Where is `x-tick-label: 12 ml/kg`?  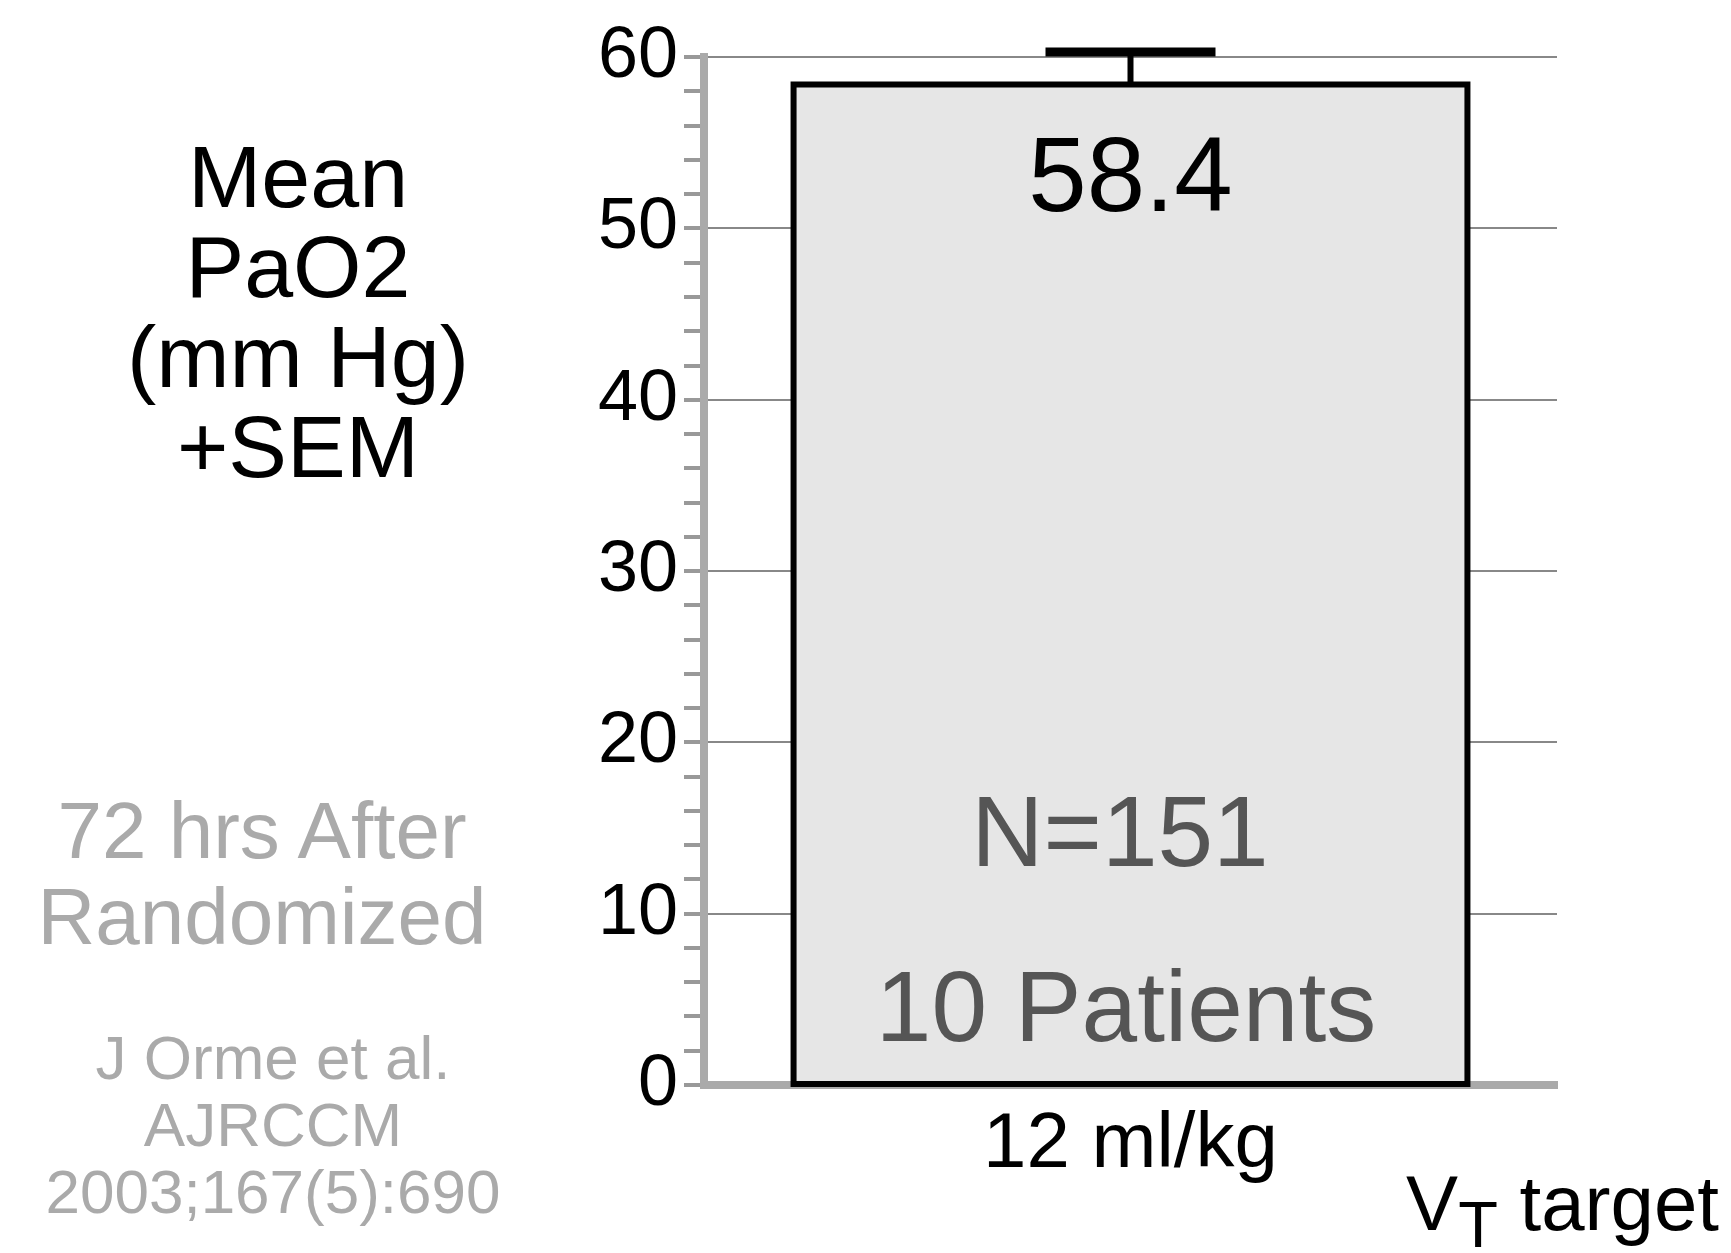 x-tick-label: 12 ml/kg is located at coordinates (1130, 1140).